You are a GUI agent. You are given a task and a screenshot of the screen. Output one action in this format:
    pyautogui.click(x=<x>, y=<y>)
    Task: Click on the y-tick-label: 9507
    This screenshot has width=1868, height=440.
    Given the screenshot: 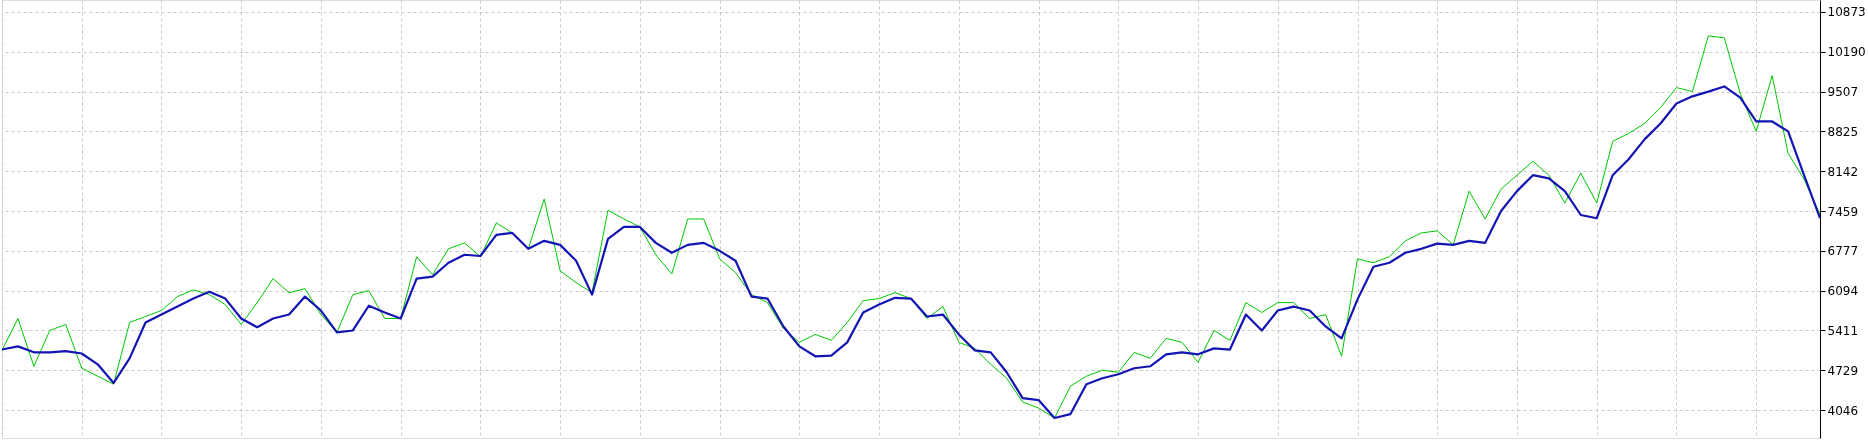 What is the action you would take?
    pyautogui.click(x=1843, y=92)
    